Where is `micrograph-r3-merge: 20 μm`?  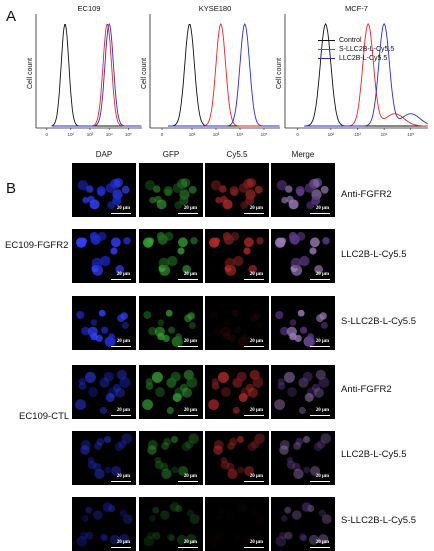 micrograph-r3-merge: 20 μm is located at coordinates (303, 323).